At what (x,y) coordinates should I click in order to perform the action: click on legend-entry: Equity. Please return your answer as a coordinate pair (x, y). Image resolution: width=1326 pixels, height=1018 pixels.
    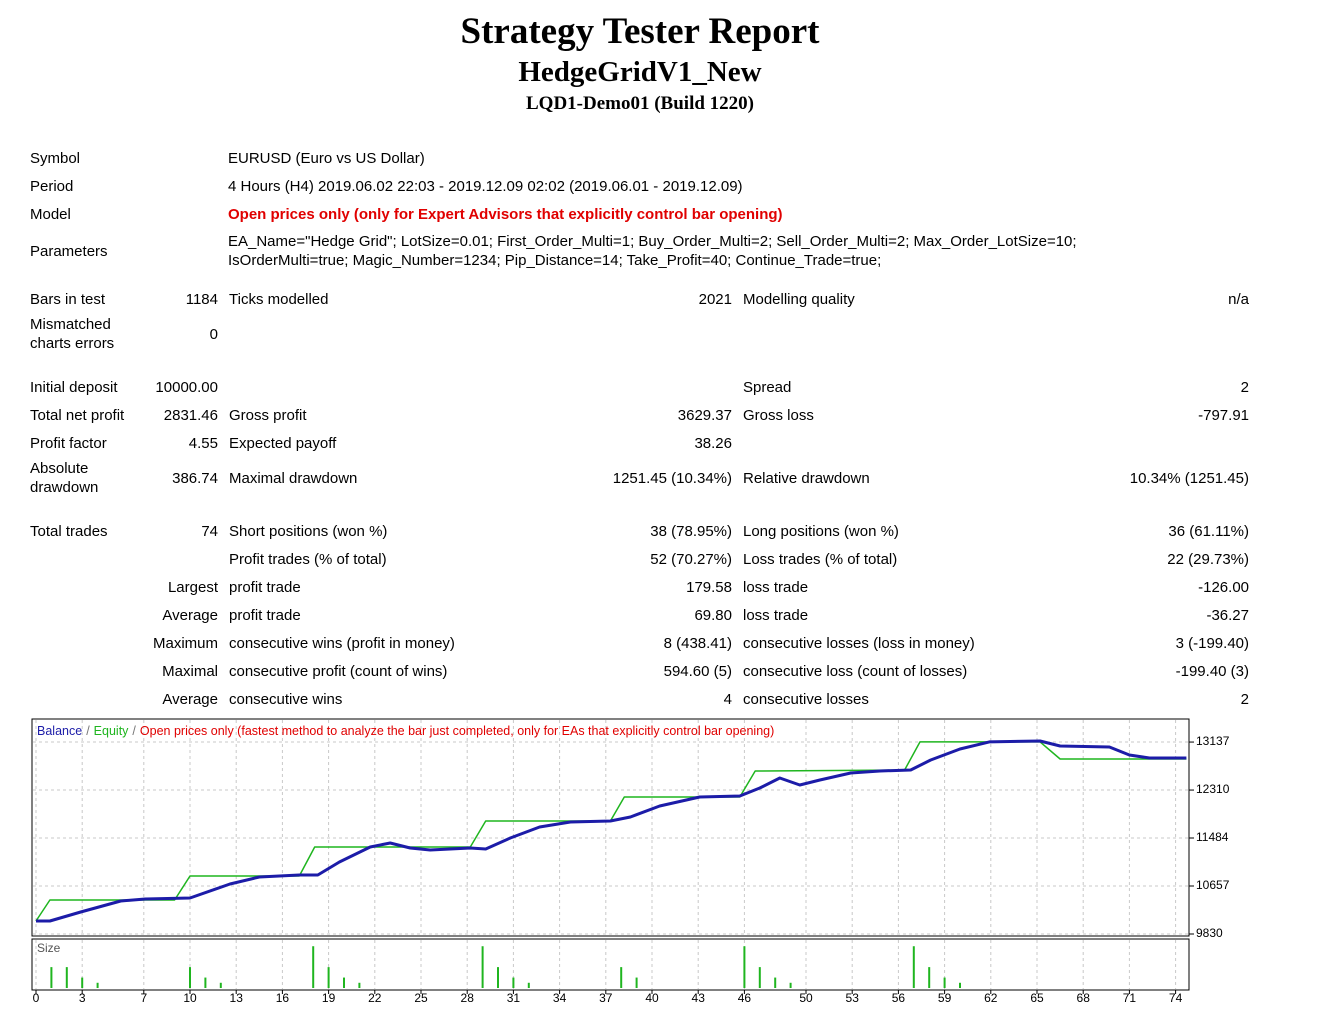
    Looking at the image, I should click on (111, 731).